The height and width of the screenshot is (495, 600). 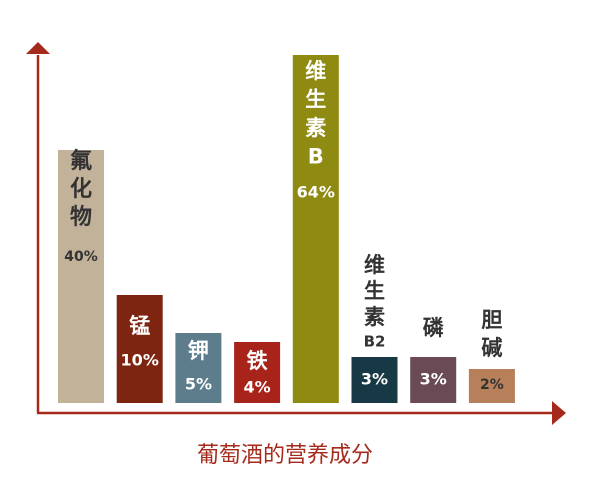 I want to click on category-label-8-part: 胆, so click(x=491, y=320).